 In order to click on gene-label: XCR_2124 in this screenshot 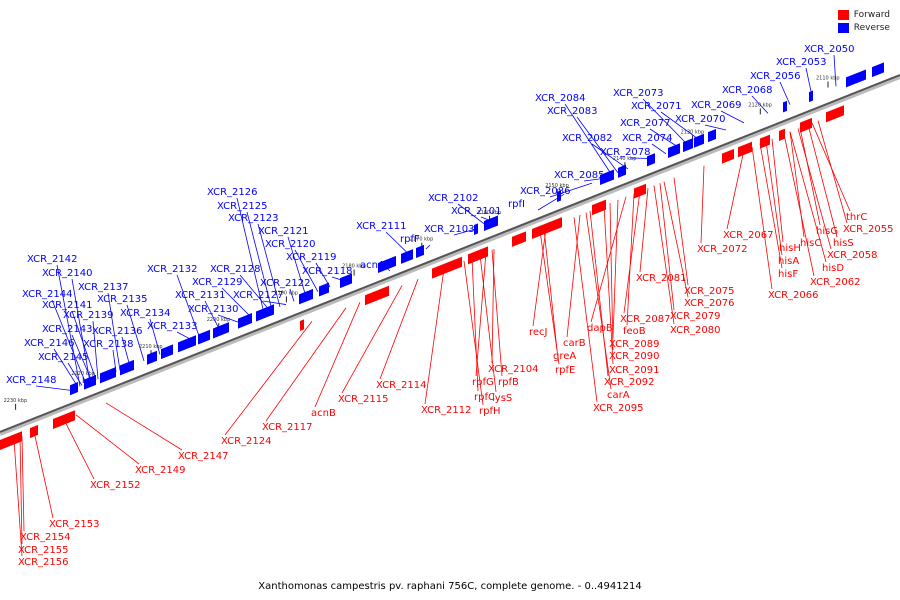, I will do `click(246, 441)`.